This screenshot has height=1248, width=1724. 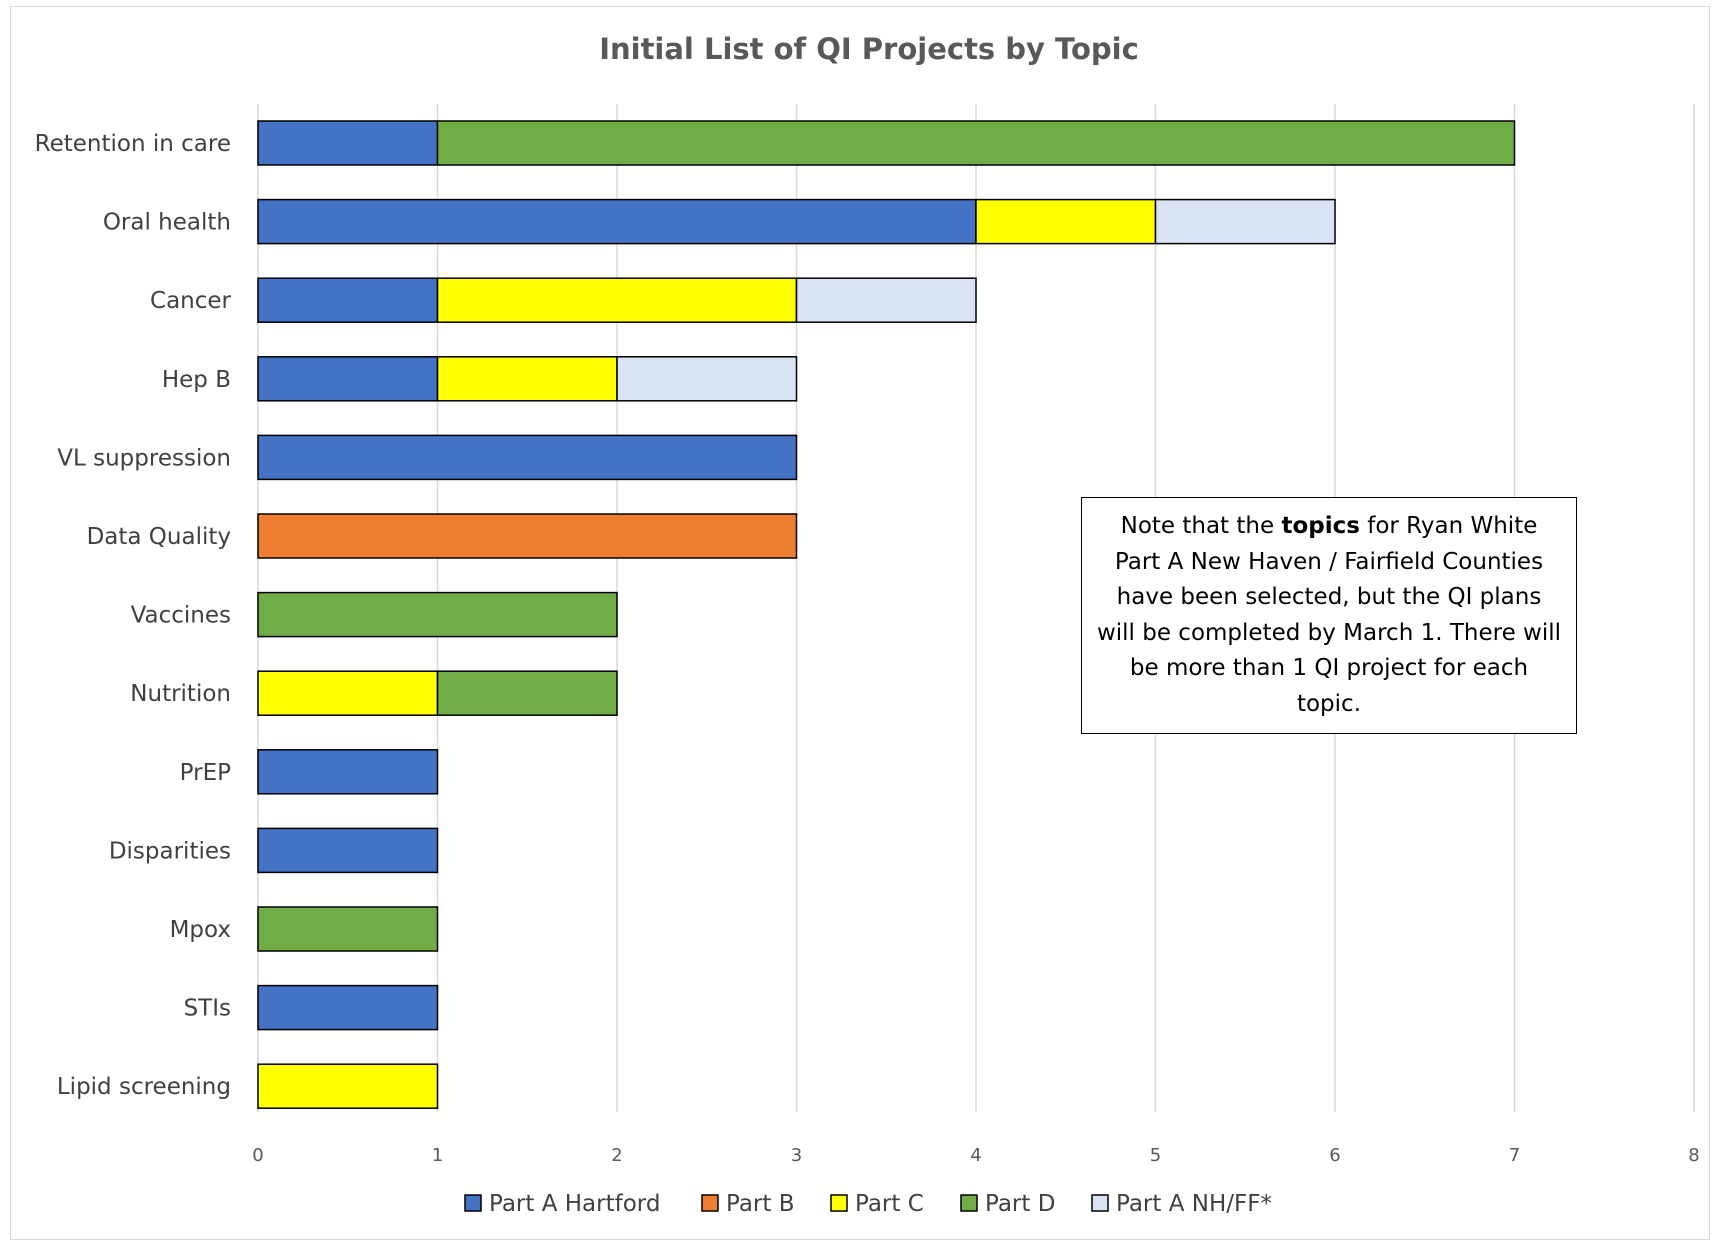 I want to click on legend-label: Part A NH/FF*, so click(x=1194, y=1204).